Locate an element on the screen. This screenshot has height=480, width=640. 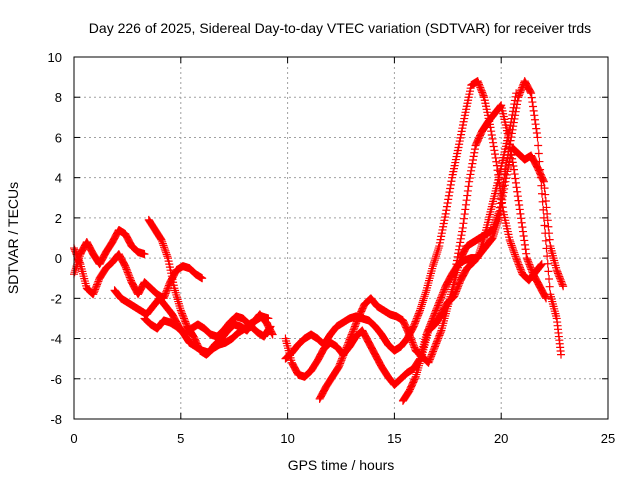
x-axis-label: GPS time / hours is located at coordinates (341, 465).